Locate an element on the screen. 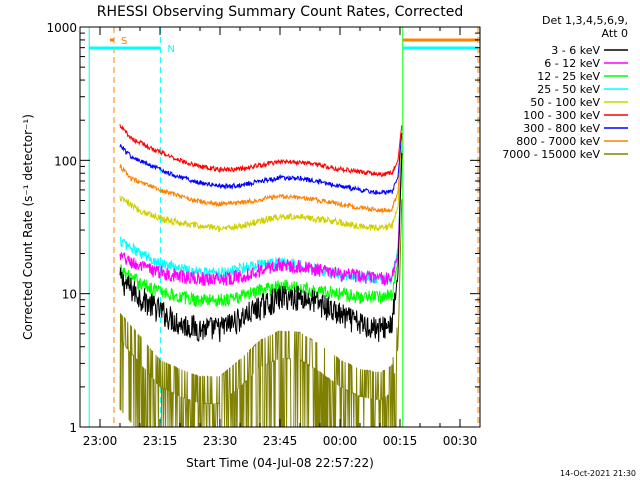  x-axis-label: Start Time (04-Jul-08 22:57:22) is located at coordinates (280, 463).